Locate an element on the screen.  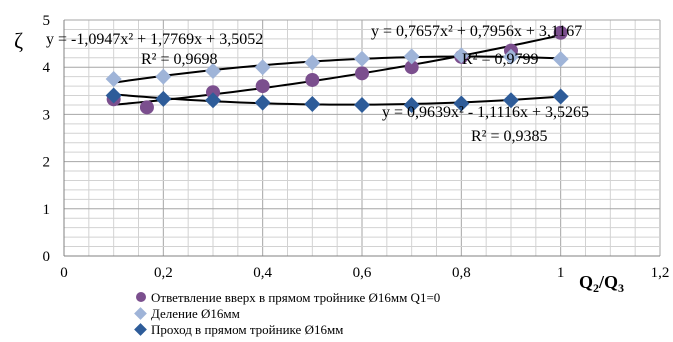
x-tick-label: 0,6 is located at coordinates (362, 273).